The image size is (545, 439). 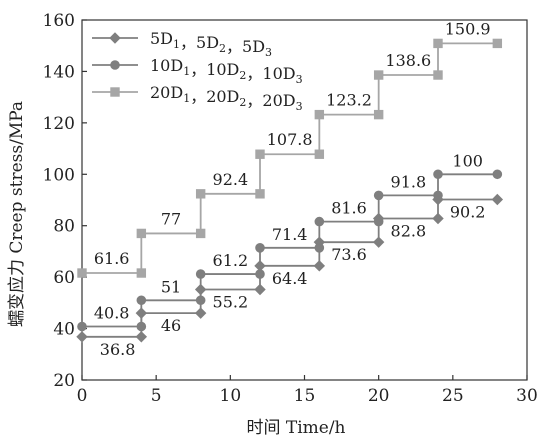 What do you see at coordinates (231, 301) in the screenshot?
I see `data-label: 55.2` at bounding box center [231, 301].